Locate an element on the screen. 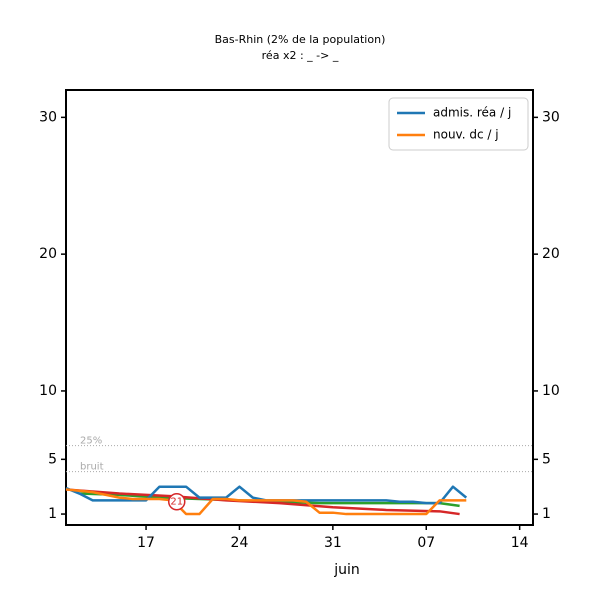 Image resolution: width=600 pixels, height=600 pixels. x-tick-label: 24 is located at coordinates (240, 543).